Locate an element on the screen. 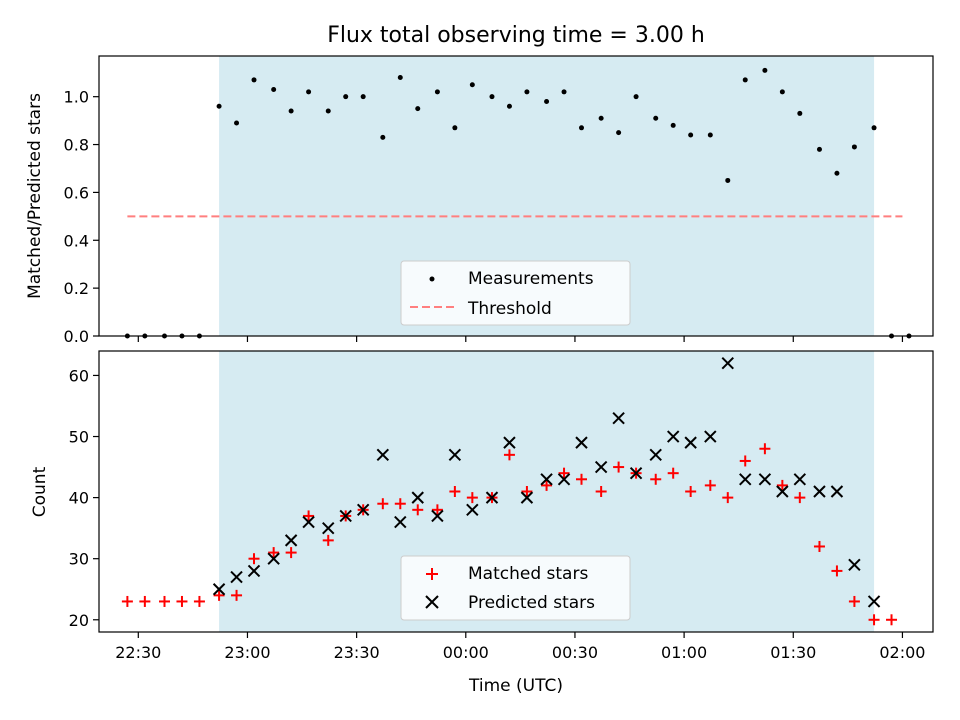 This screenshot has height=720, width=960. bottom-legend-box is located at coordinates (515, 588).